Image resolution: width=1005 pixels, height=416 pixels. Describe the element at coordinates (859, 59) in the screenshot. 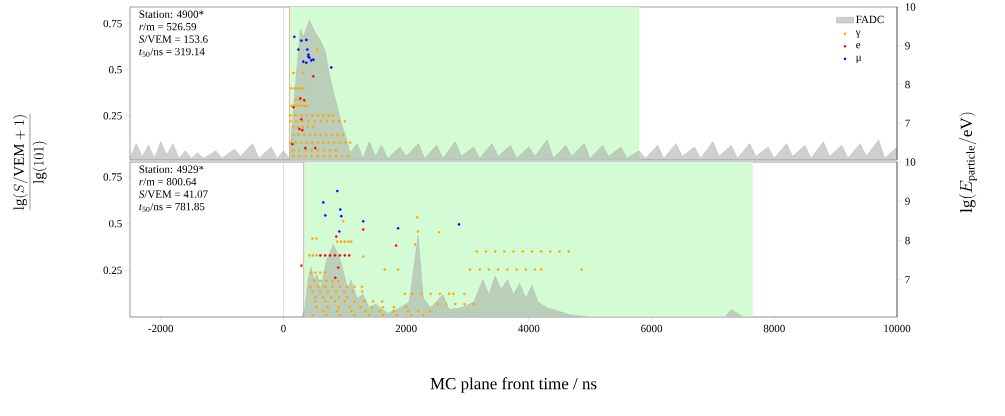

I see `legend-label: μ` at that location.